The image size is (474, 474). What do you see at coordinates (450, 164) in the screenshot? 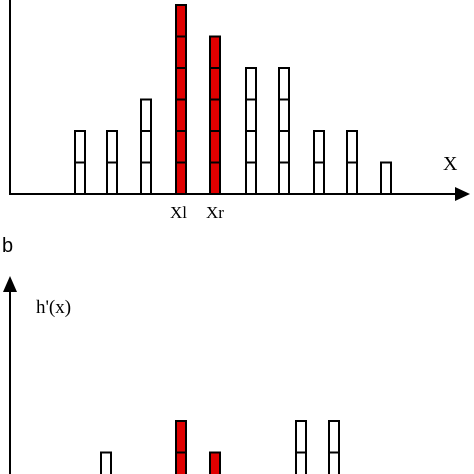
I see `panel-a-x-axis-label: X` at bounding box center [450, 164].